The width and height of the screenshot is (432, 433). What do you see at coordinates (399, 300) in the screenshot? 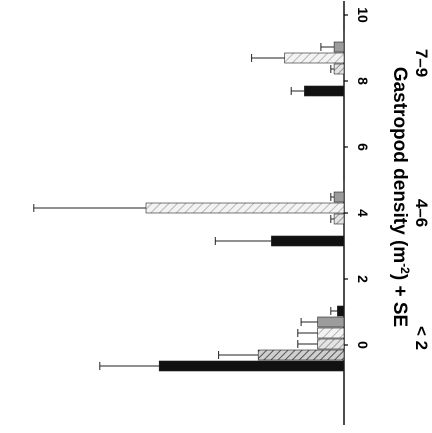
I see `axis-label-unit-end: ) + SE` at bounding box center [399, 300].